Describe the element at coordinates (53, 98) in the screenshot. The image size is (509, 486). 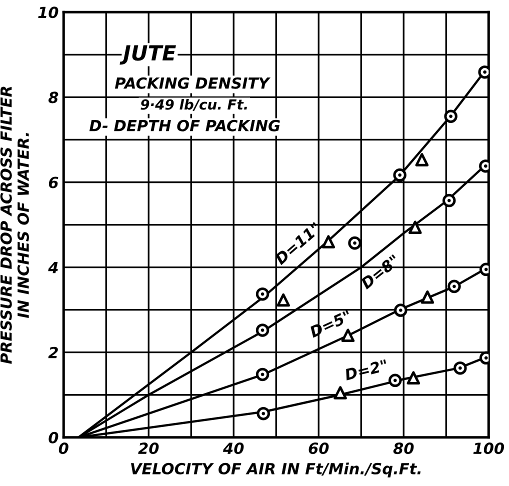
I see `y-tick-label: 8` at that location.